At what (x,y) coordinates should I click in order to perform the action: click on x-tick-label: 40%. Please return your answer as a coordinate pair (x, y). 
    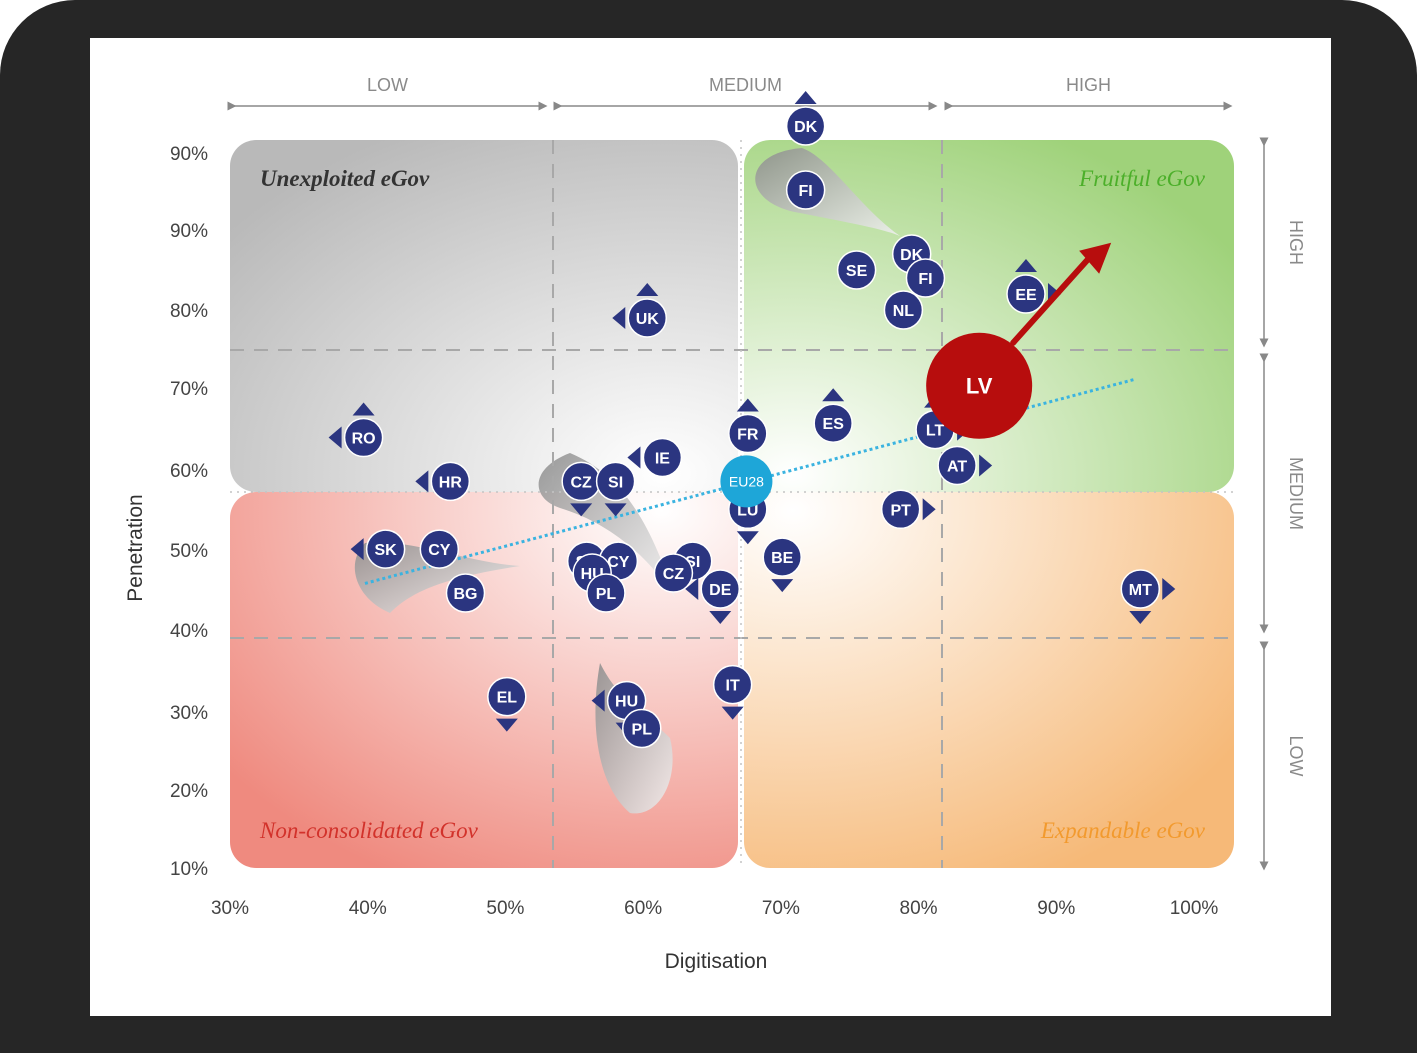
    Looking at the image, I should click on (368, 908).